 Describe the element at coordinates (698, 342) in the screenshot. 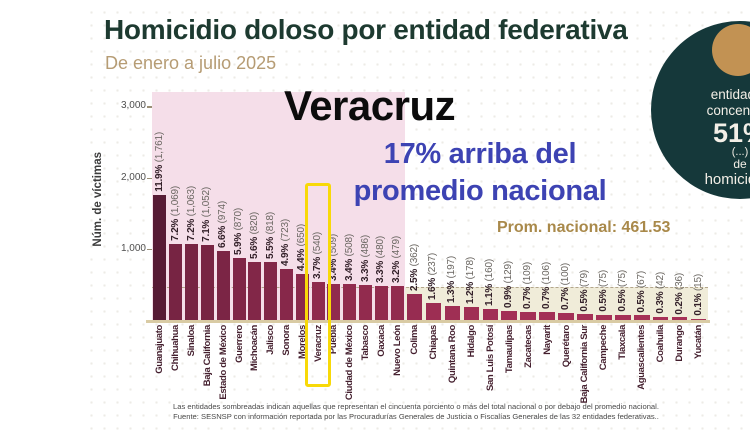

I see `x-axis-label: Yucatán` at that location.